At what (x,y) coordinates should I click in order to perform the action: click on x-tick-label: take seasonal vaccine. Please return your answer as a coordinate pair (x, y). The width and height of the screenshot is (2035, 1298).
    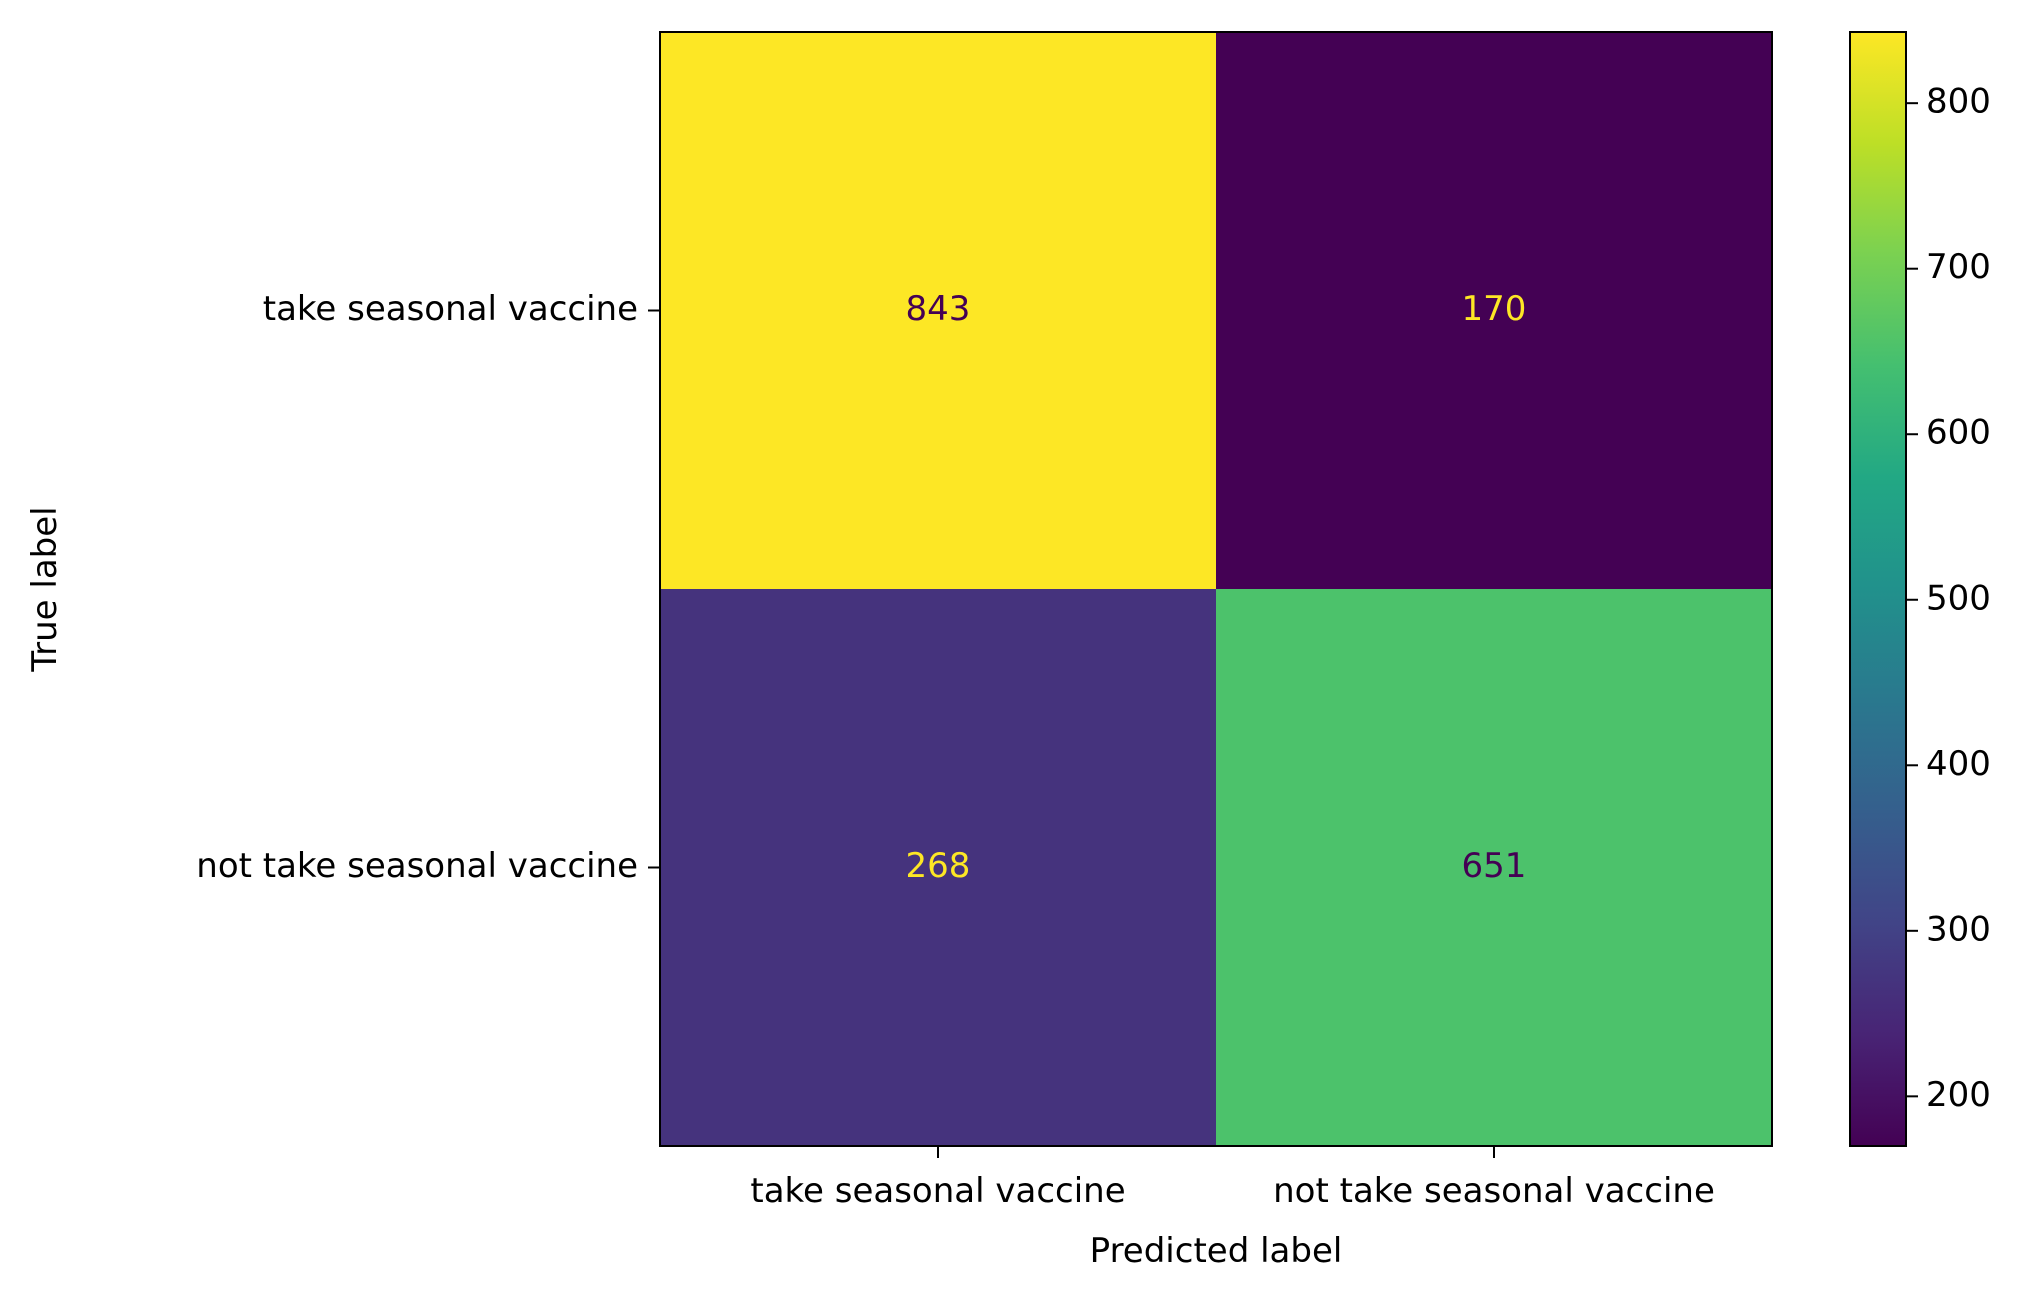
    Looking at the image, I should click on (937, 1191).